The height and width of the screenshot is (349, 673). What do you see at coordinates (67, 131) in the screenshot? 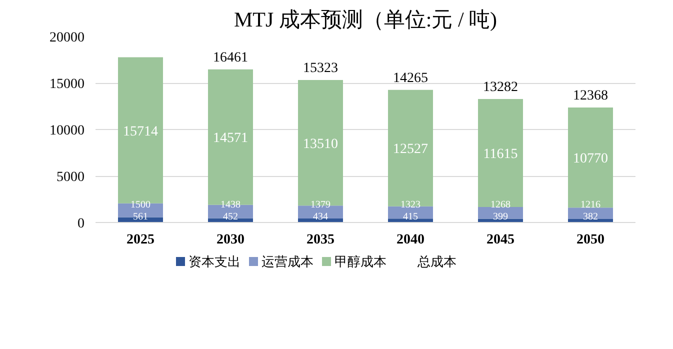
I see `y-tick-label: 10000` at bounding box center [67, 131].